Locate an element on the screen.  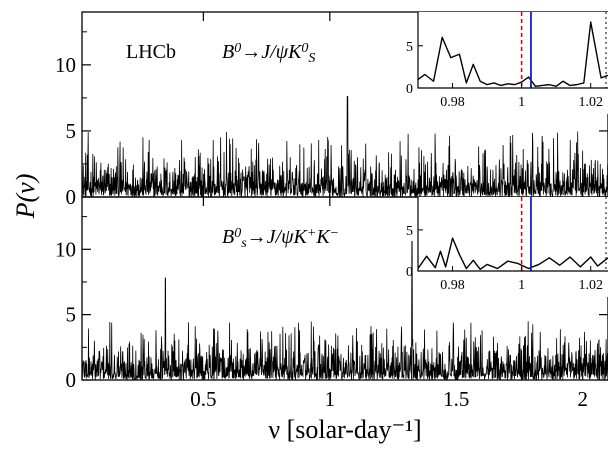
decay-label-part: S is located at coordinates (311, 58).